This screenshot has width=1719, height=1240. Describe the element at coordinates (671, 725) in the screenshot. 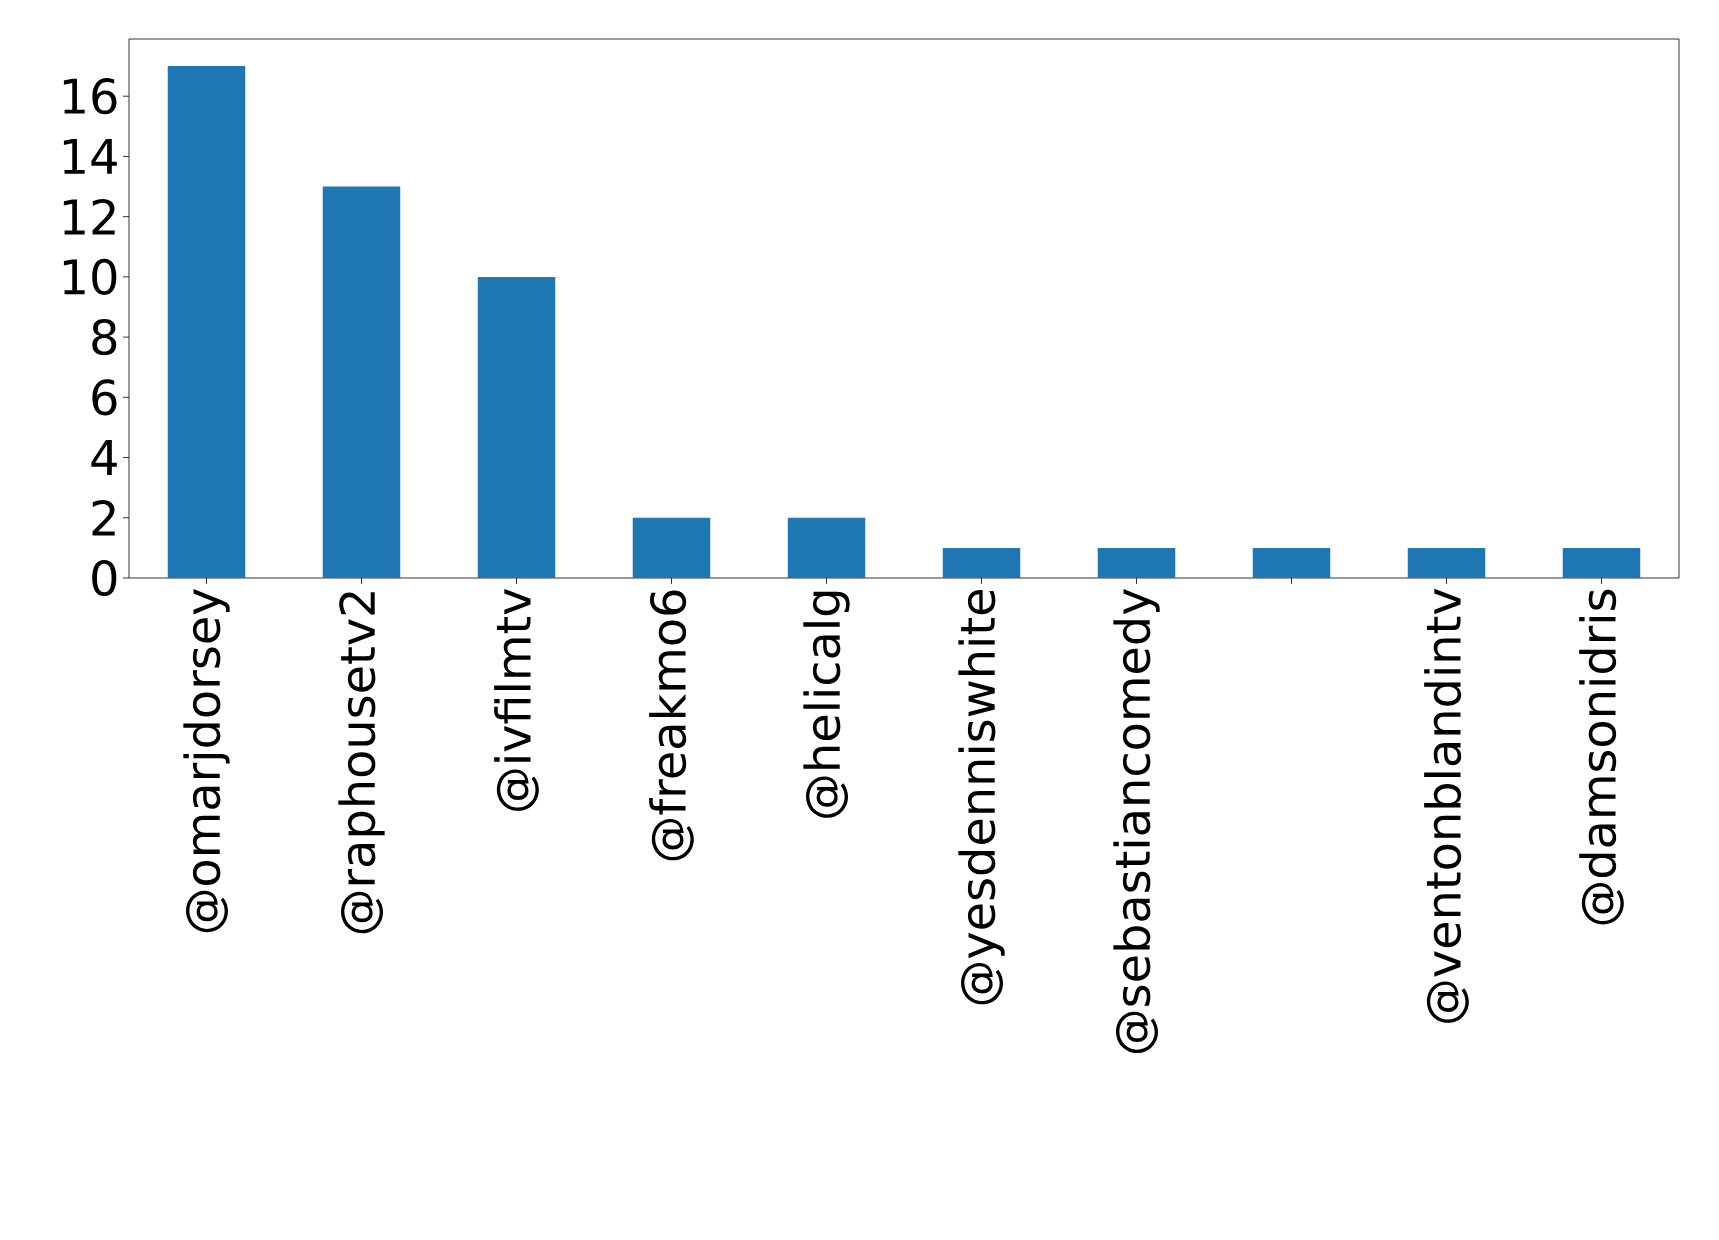

I see `x-tick-label: @freakmo6` at that location.